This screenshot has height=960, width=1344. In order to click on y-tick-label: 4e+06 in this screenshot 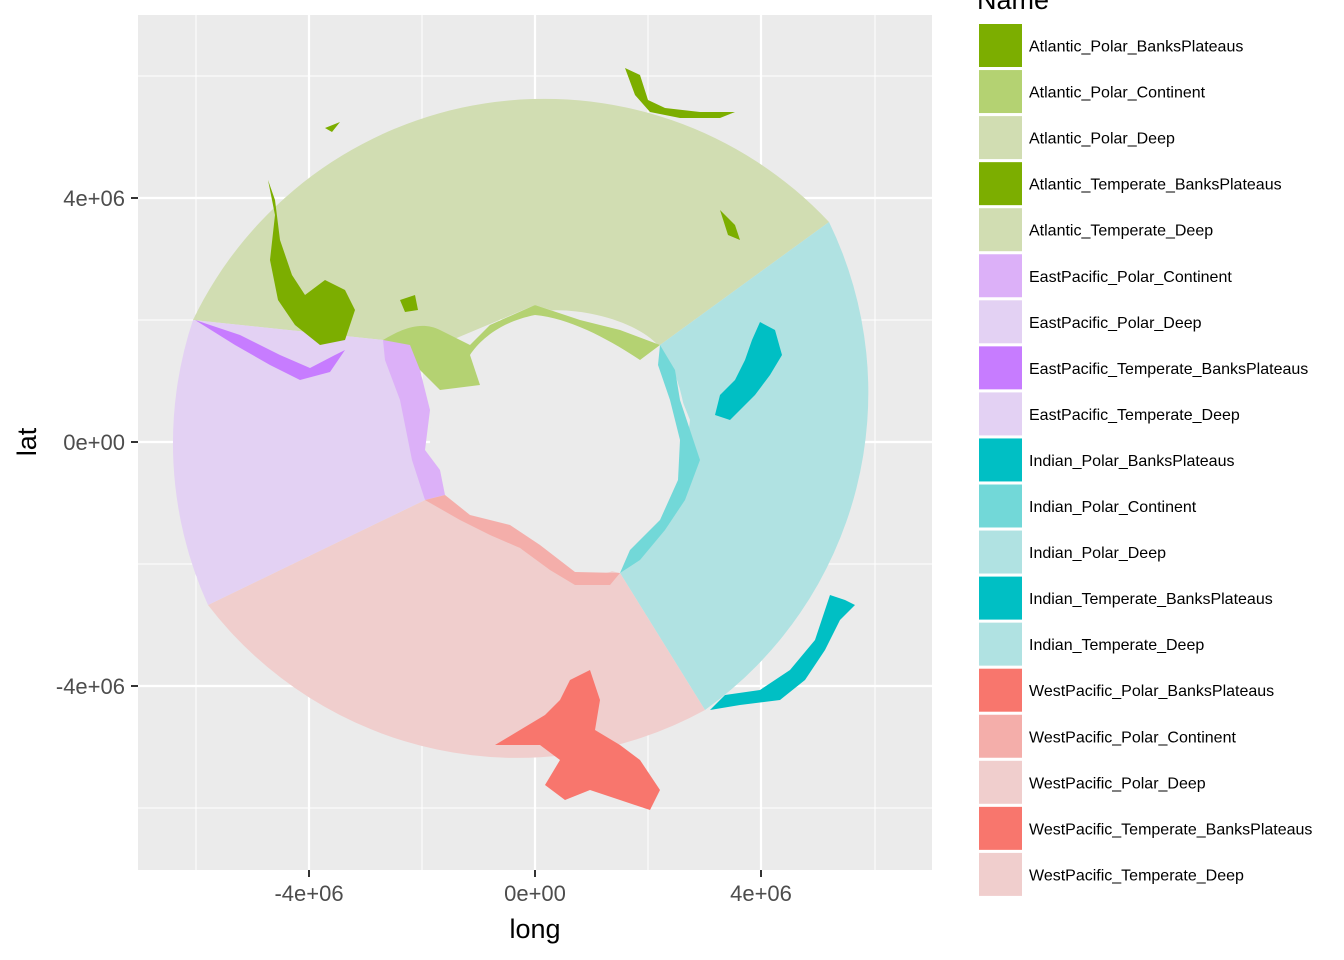, I will do `click(94, 198)`.